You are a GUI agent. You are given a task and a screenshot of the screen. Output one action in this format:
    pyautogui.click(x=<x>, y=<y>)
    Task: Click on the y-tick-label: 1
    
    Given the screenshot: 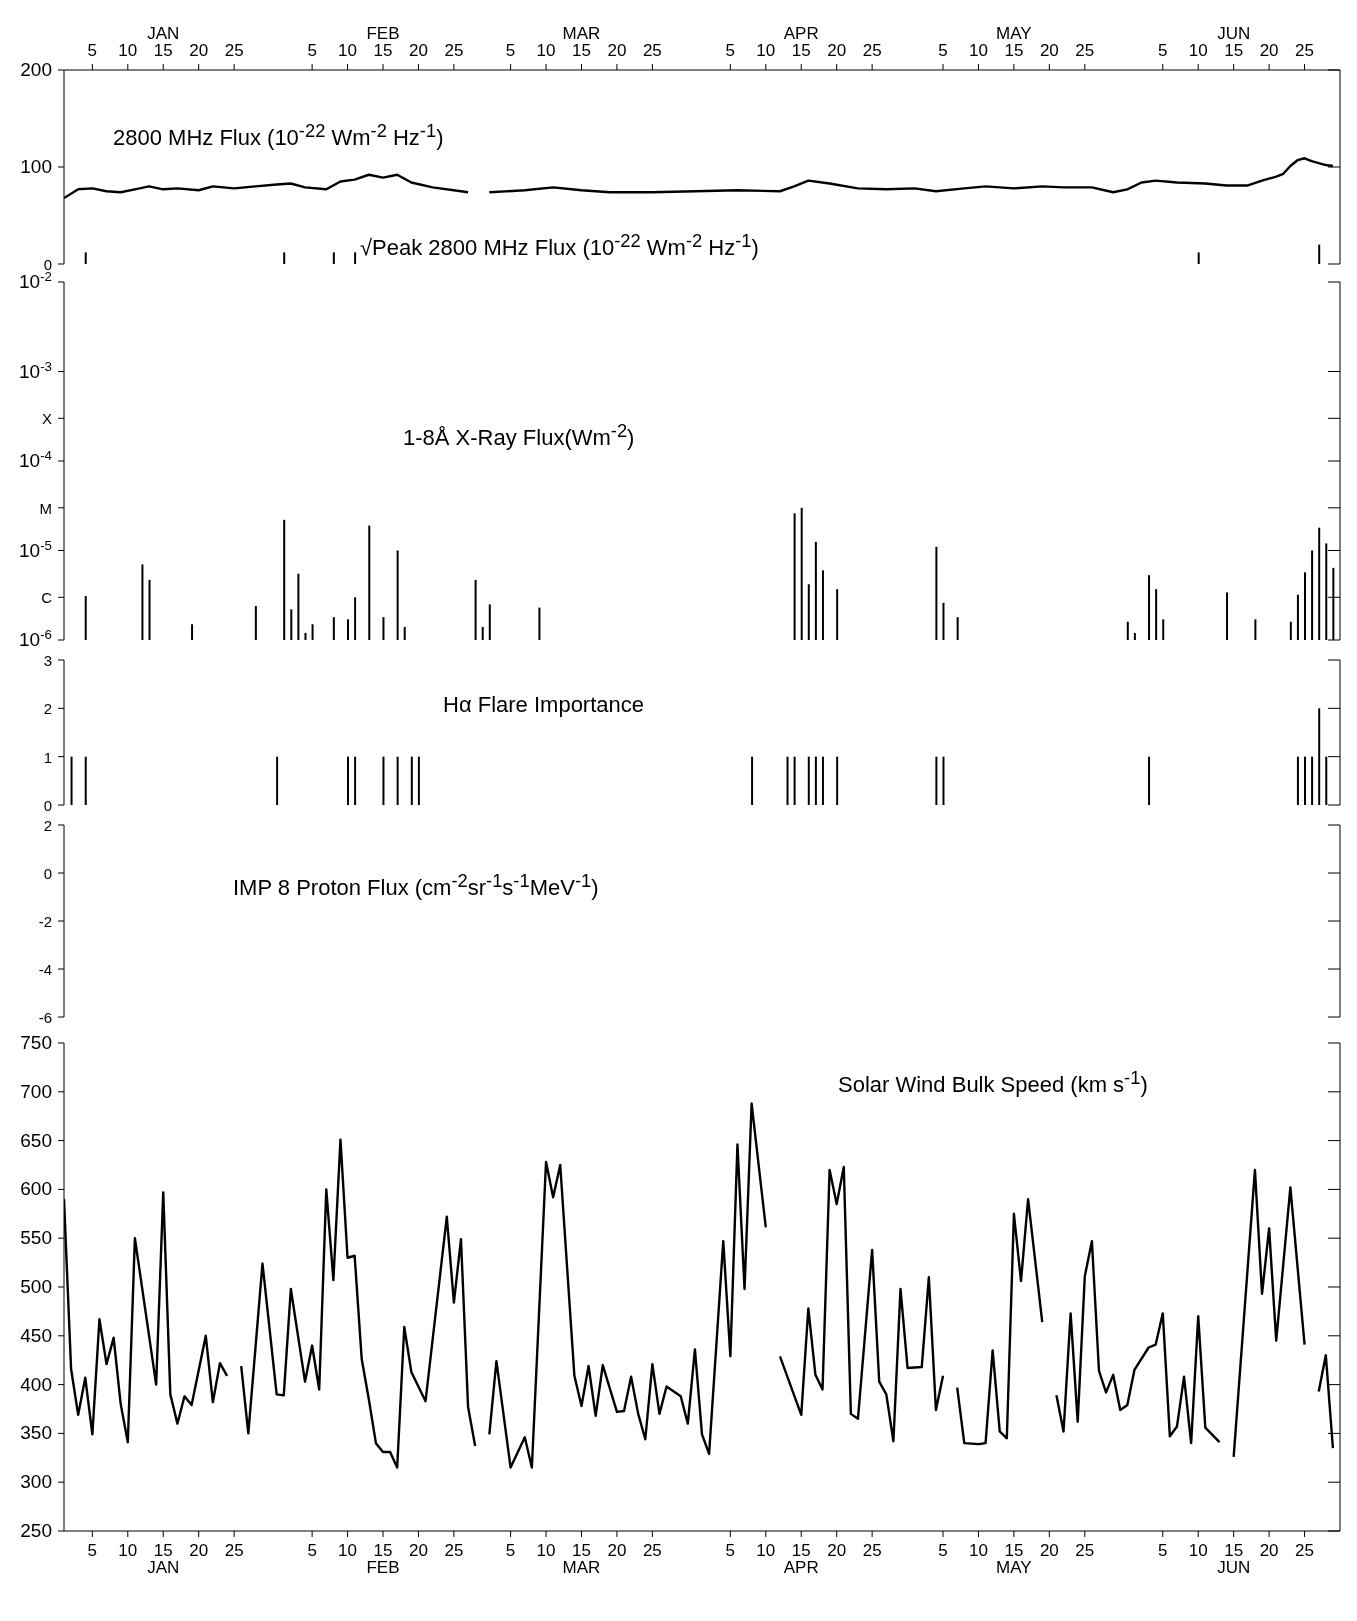 What is the action you would take?
    pyautogui.click(x=47, y=757)
    